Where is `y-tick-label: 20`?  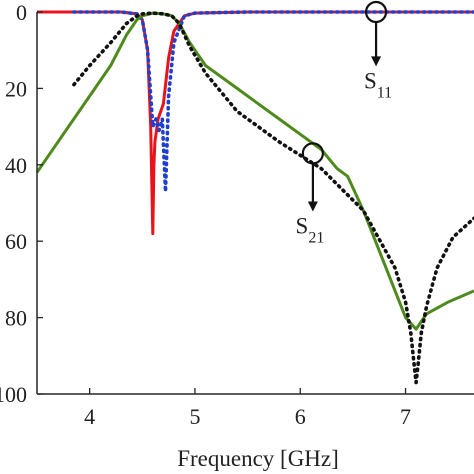
y-tick-label: 20 is located at coordinates (16, 88).